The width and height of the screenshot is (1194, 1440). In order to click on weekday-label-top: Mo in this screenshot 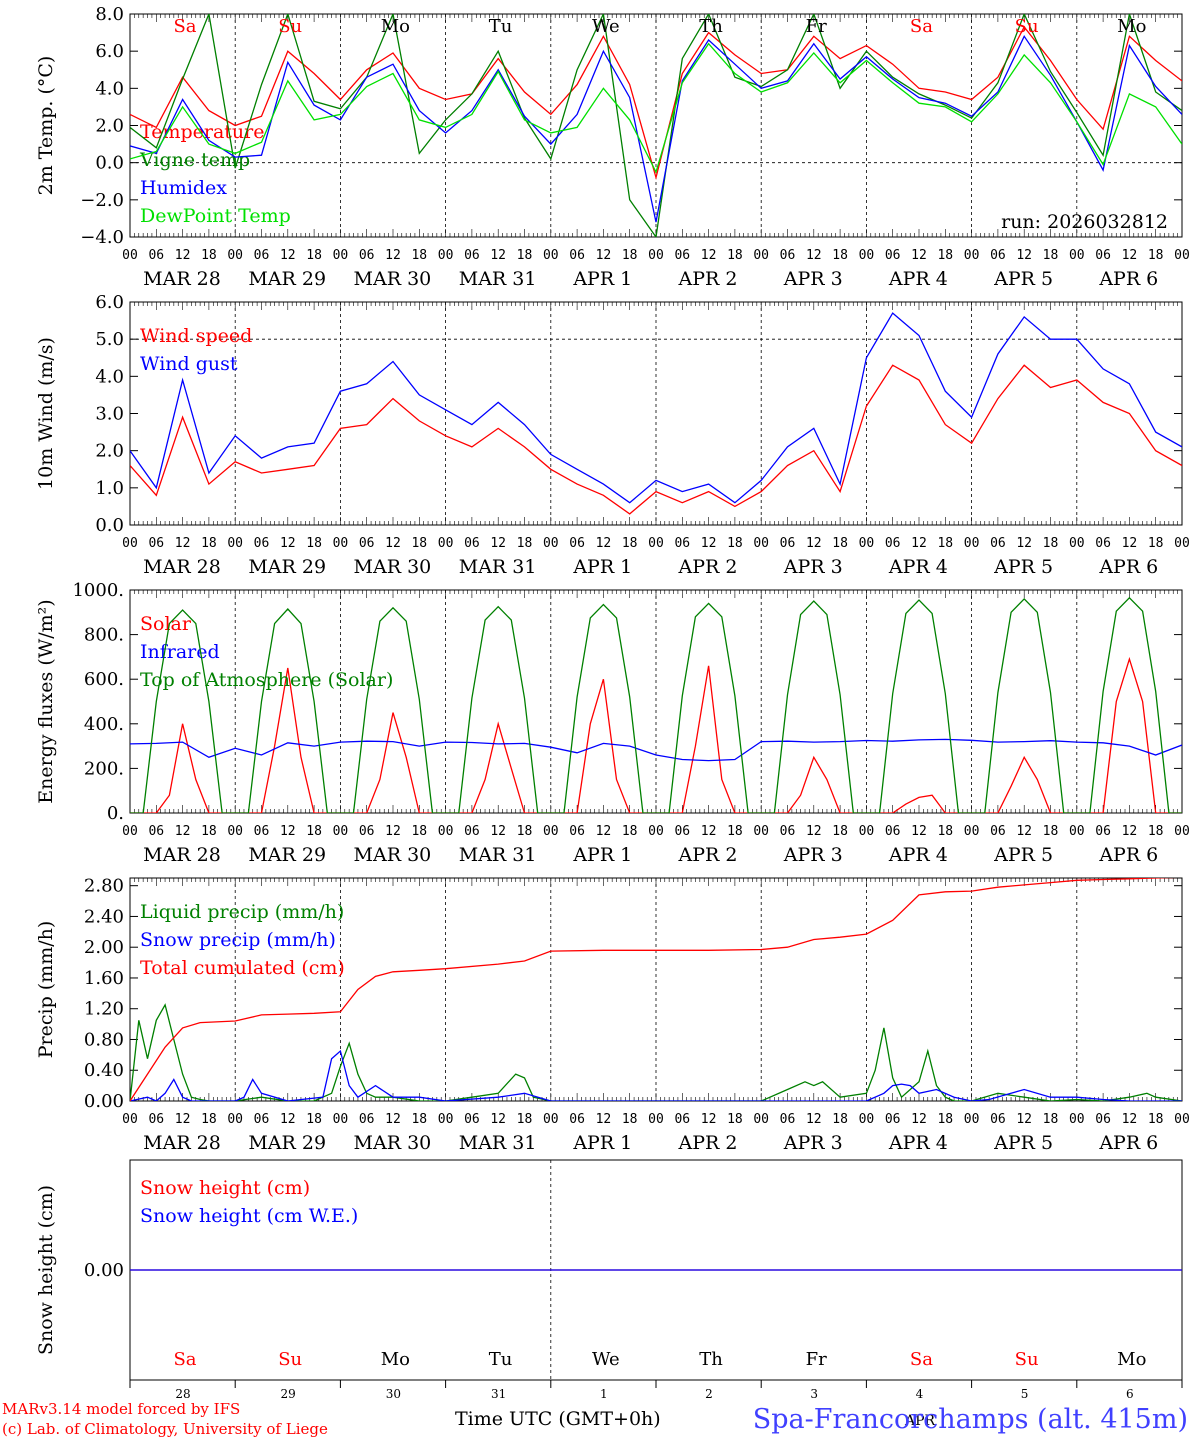, I will do `click(1131, 26)`.